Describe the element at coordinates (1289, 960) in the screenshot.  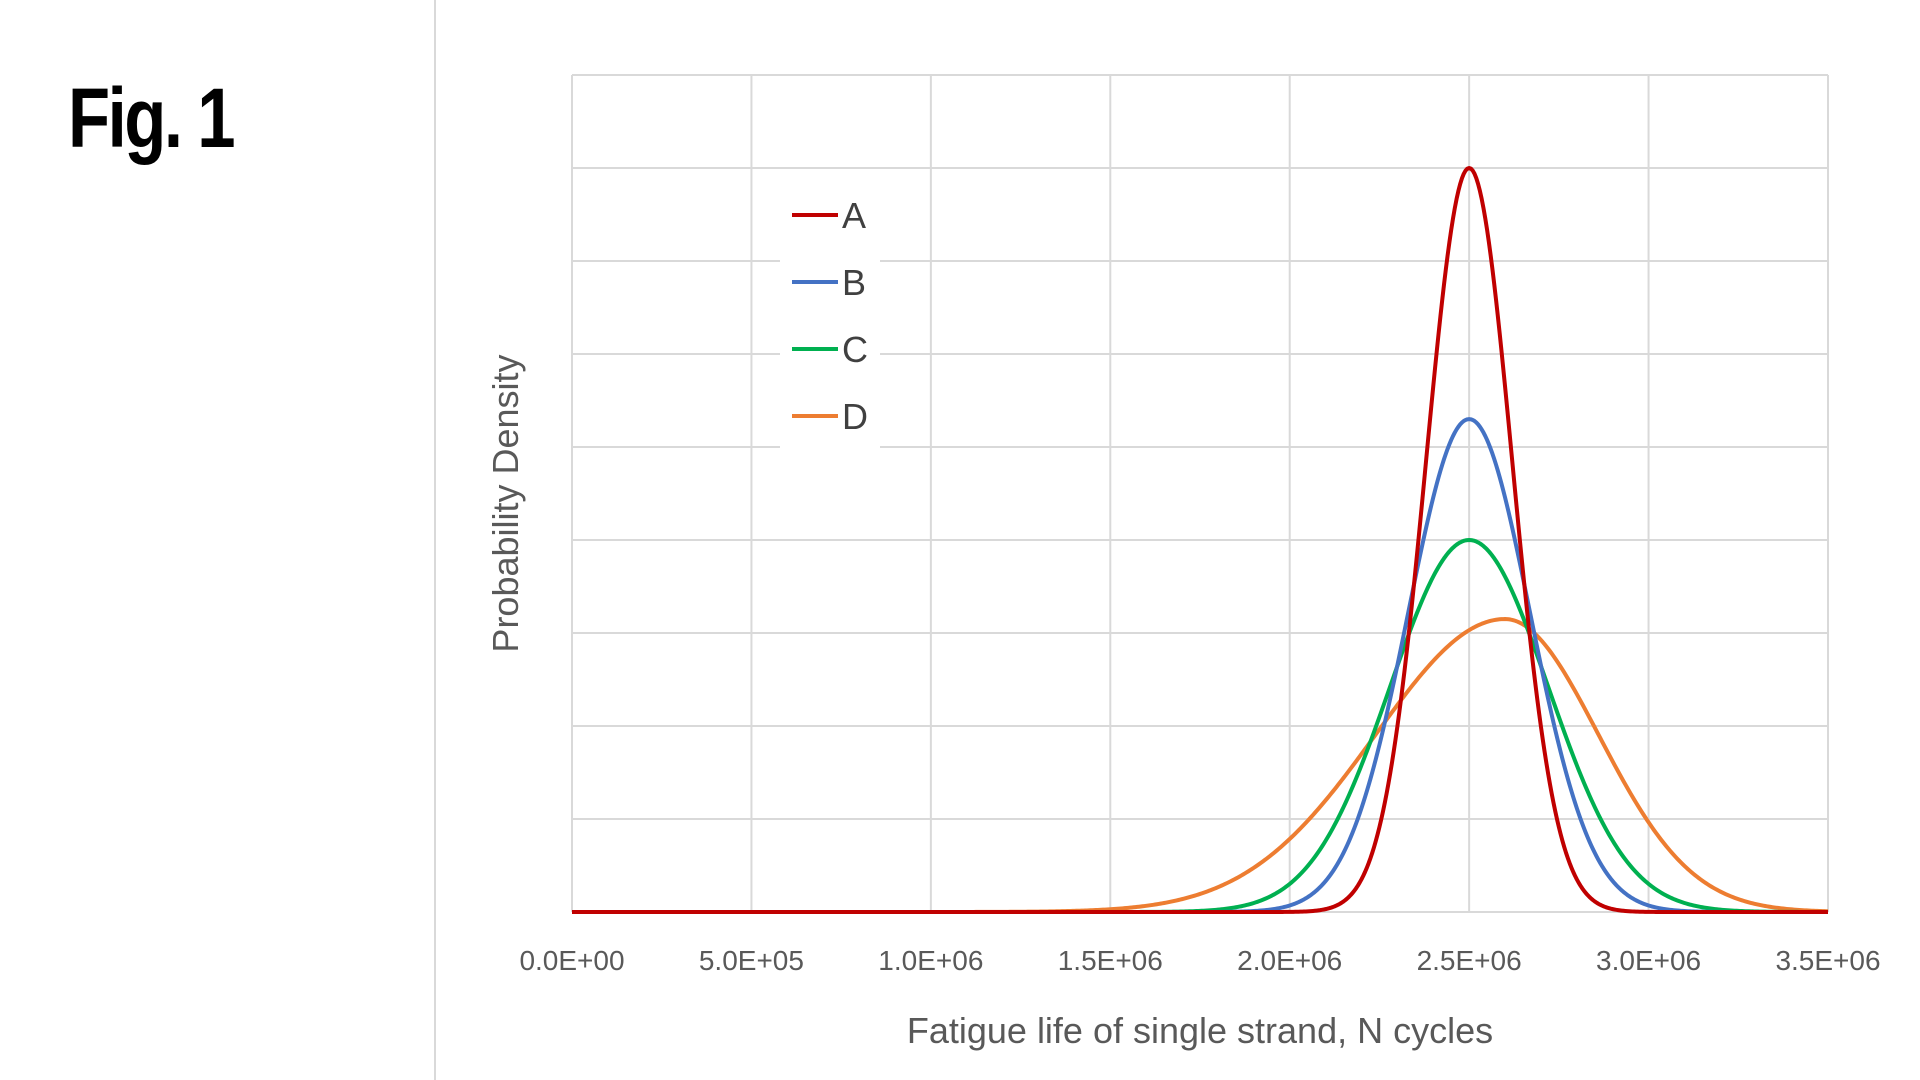
I see `x-tick-label: 2.0E+06` at that location.